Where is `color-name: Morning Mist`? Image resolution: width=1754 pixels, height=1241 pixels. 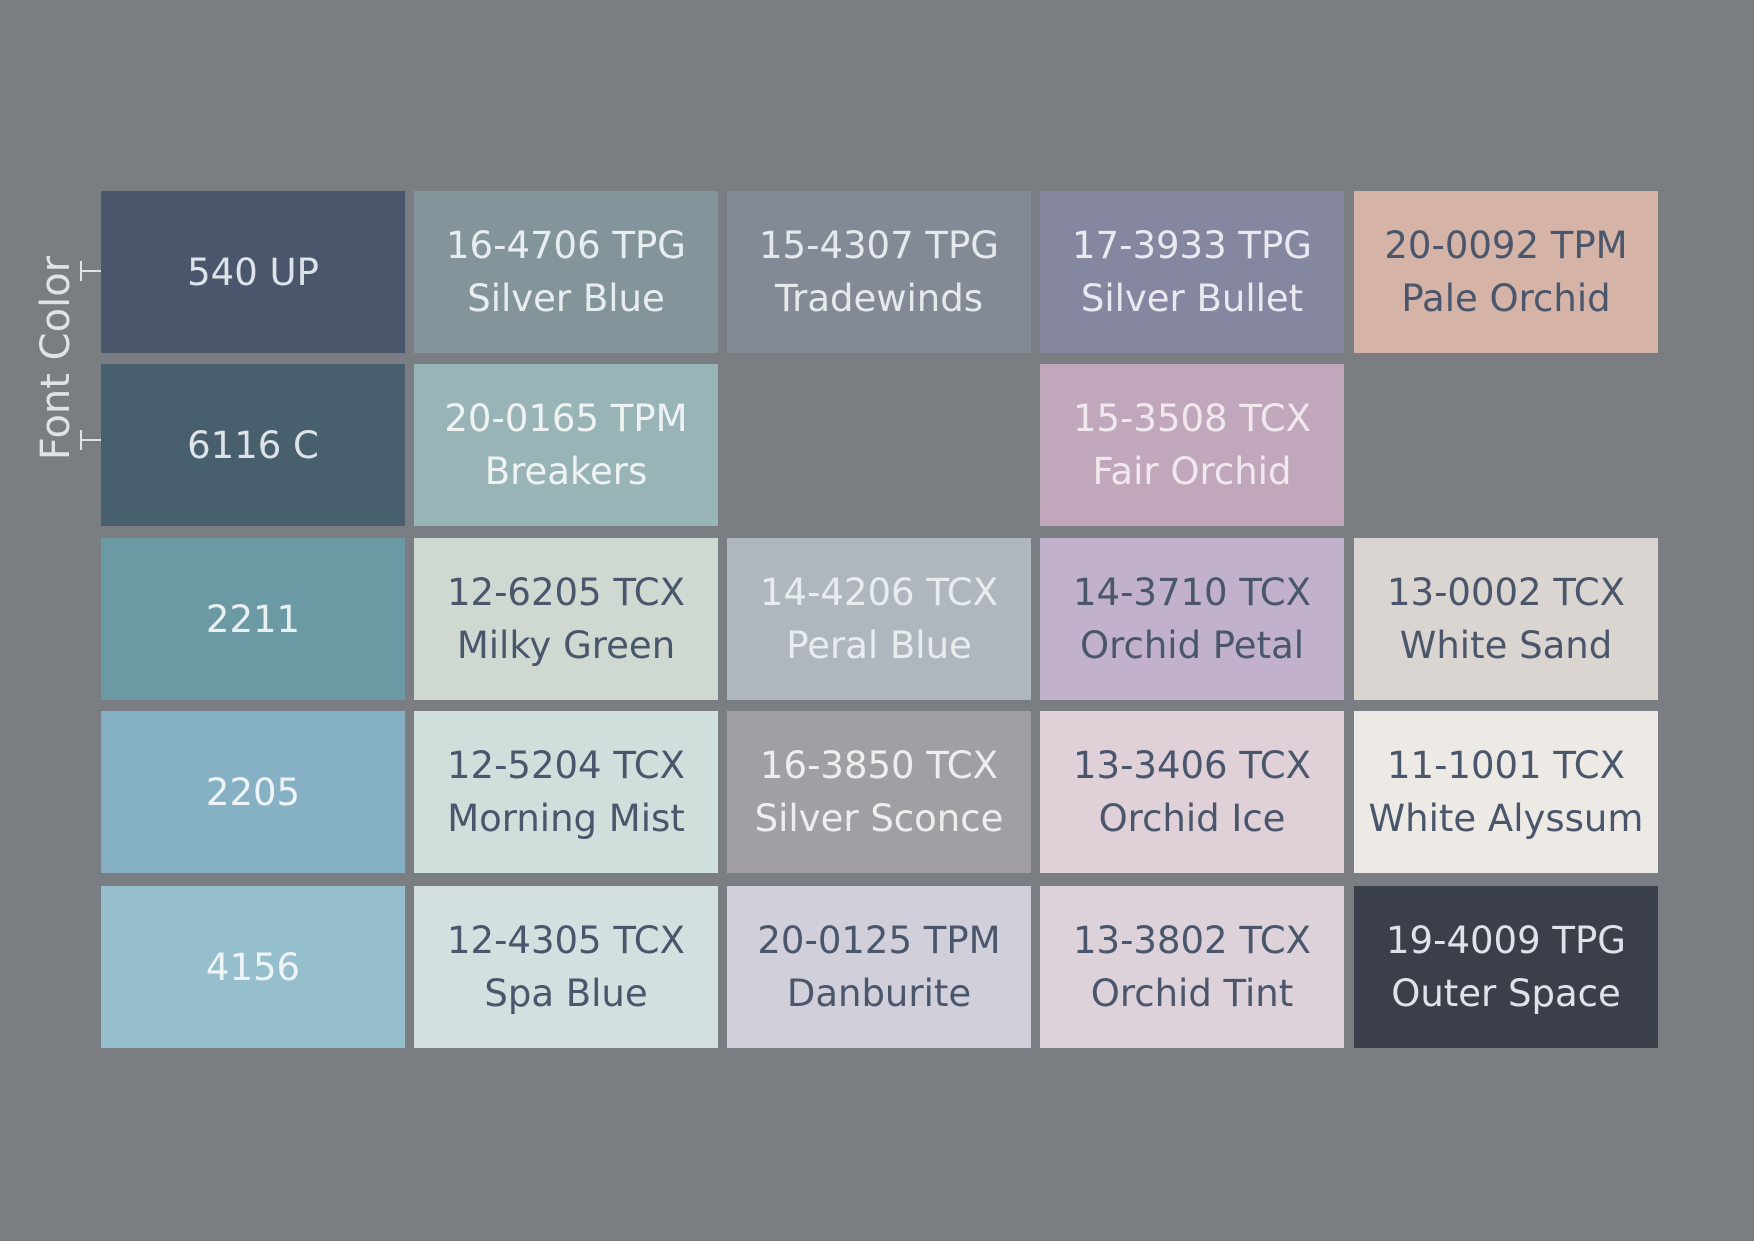
color-name: Morning Mist is located at coordinates (566, 818).